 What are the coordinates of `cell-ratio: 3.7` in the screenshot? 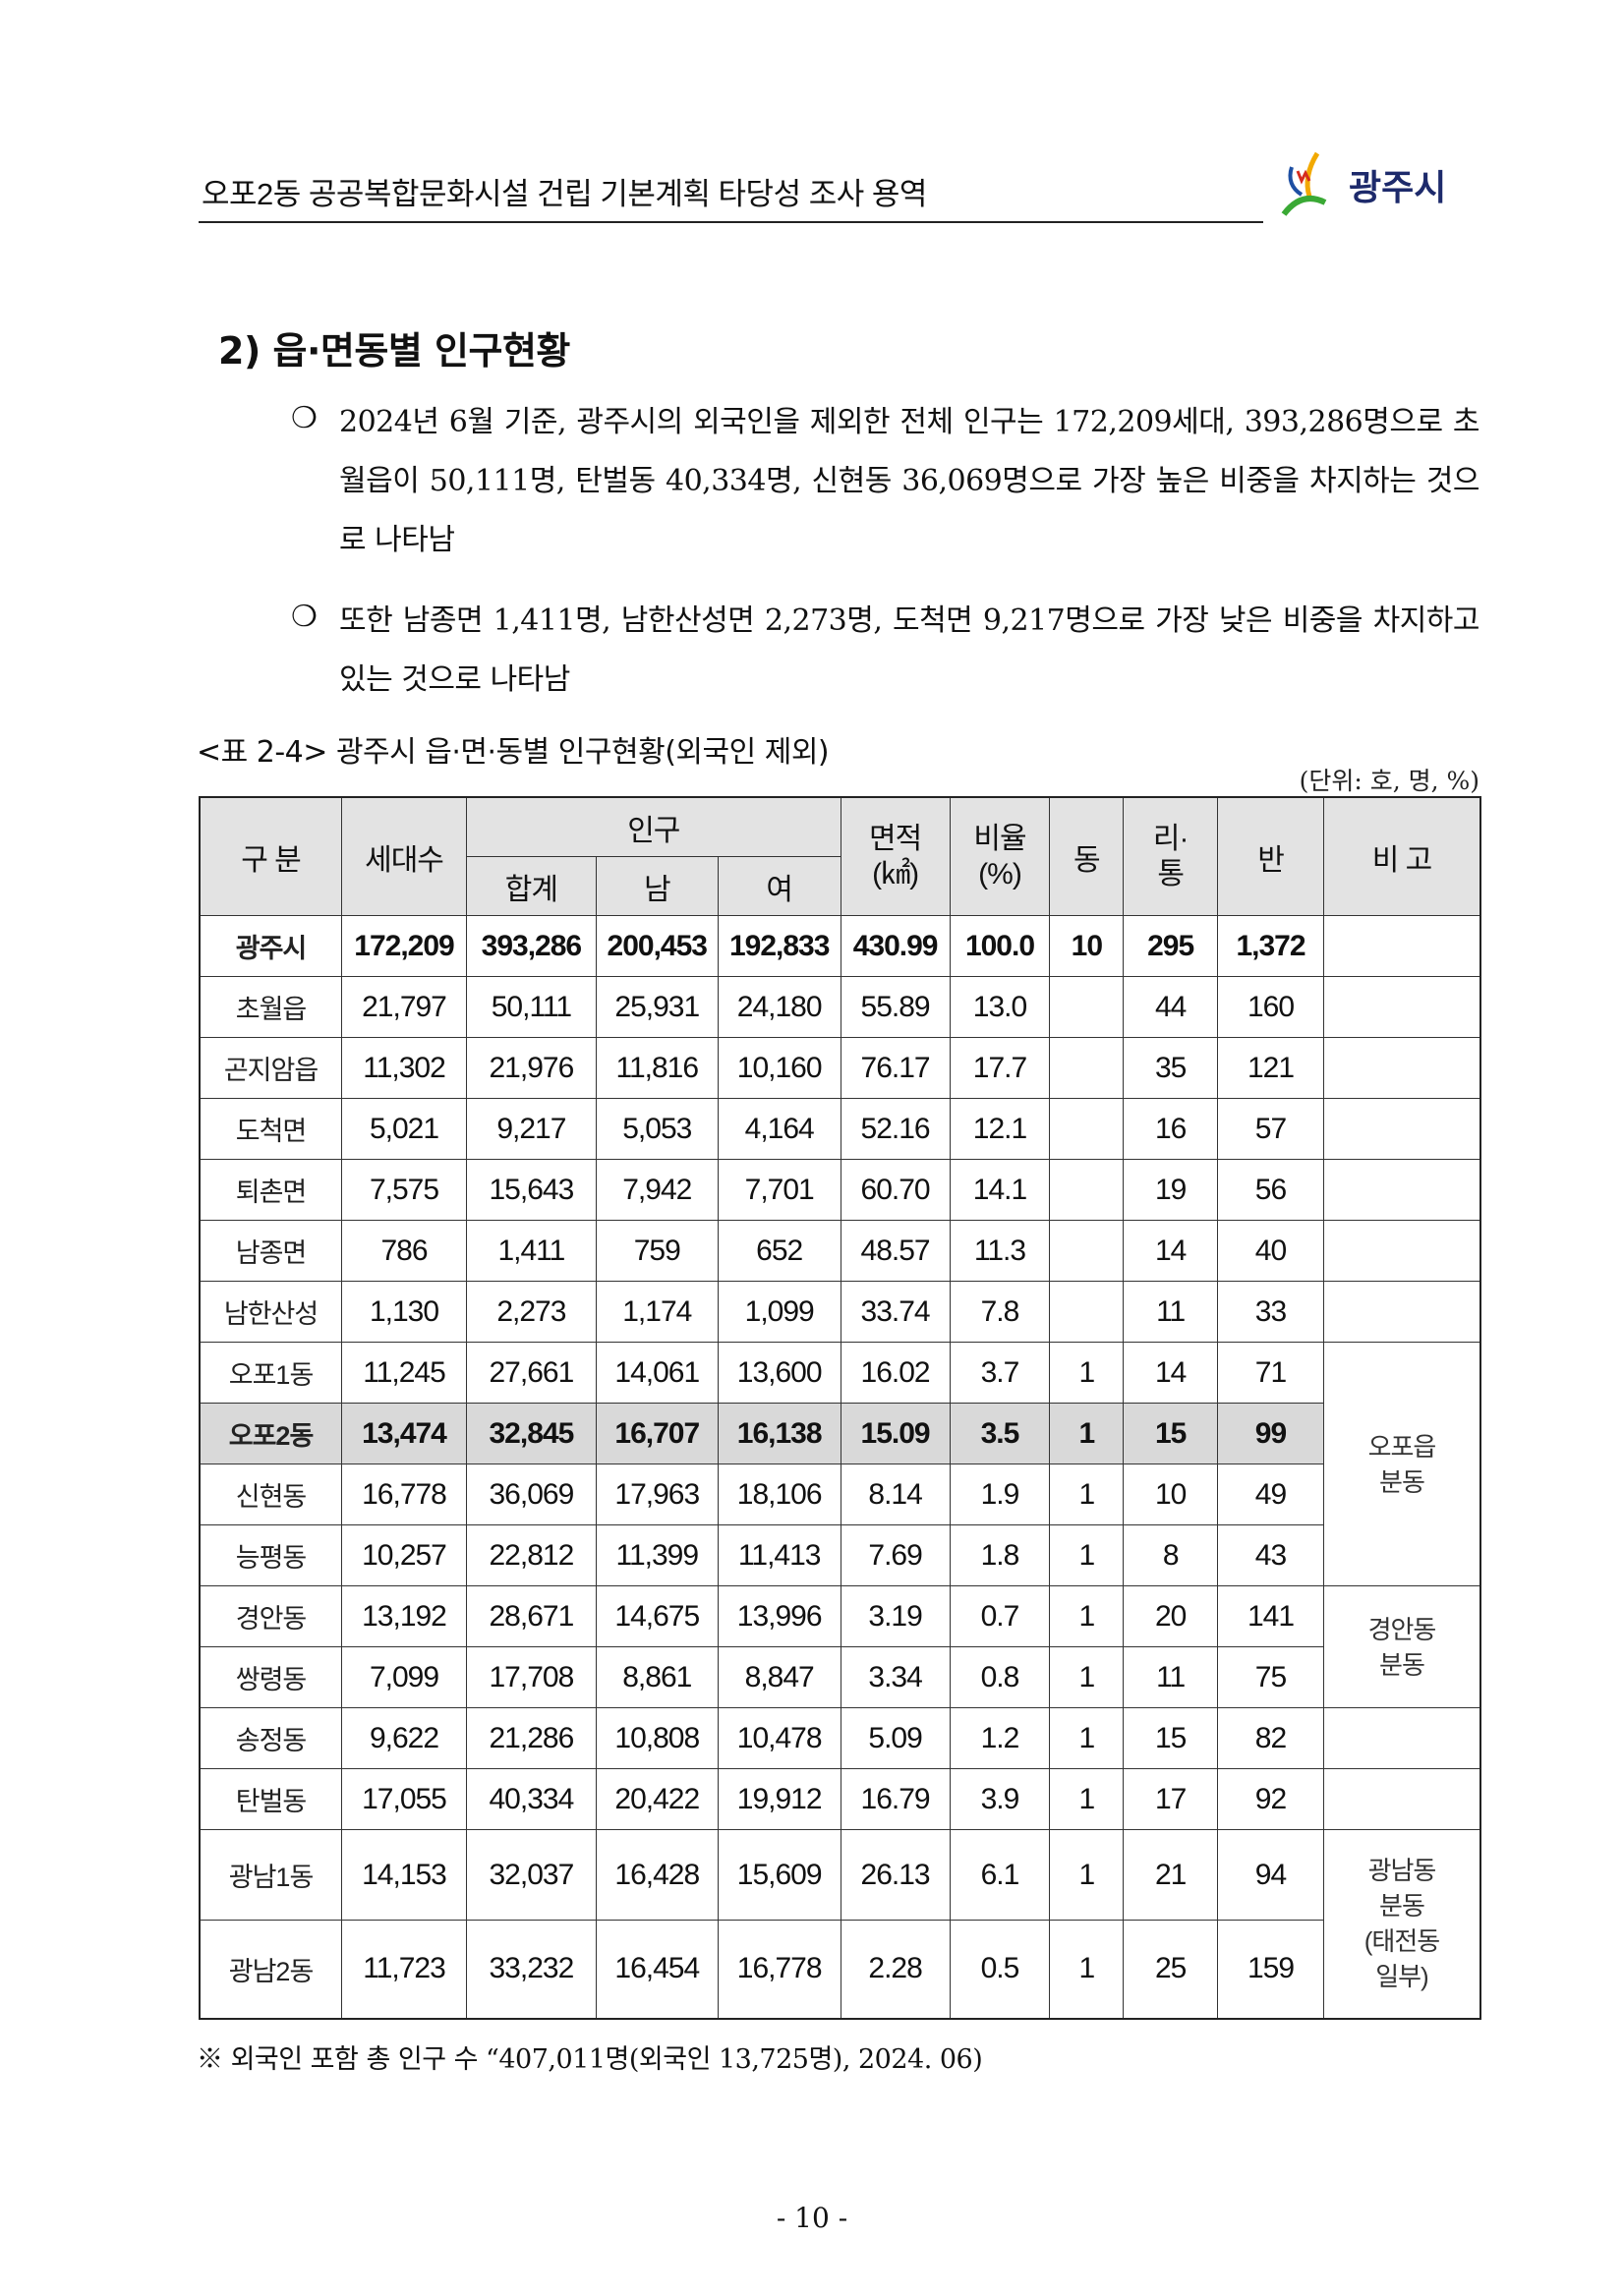 It's located at (1000, 1373).